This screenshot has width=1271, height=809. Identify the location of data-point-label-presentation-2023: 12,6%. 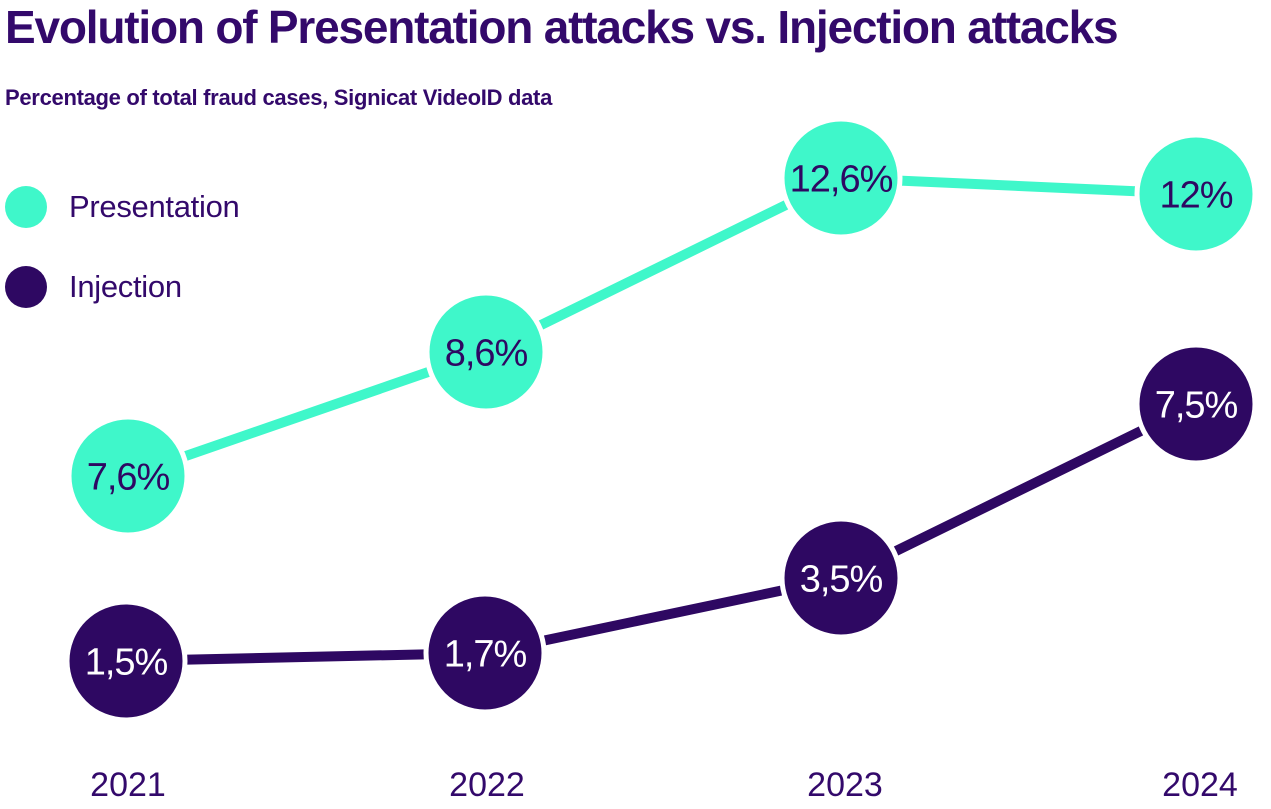
(841, 179).